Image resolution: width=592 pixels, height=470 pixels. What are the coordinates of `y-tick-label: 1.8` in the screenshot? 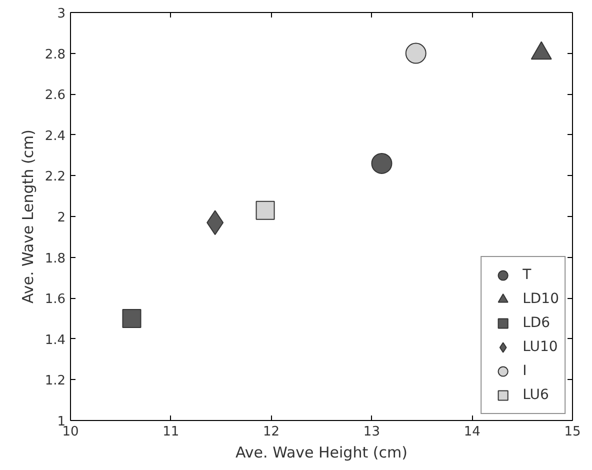 It's located at (55, 258).